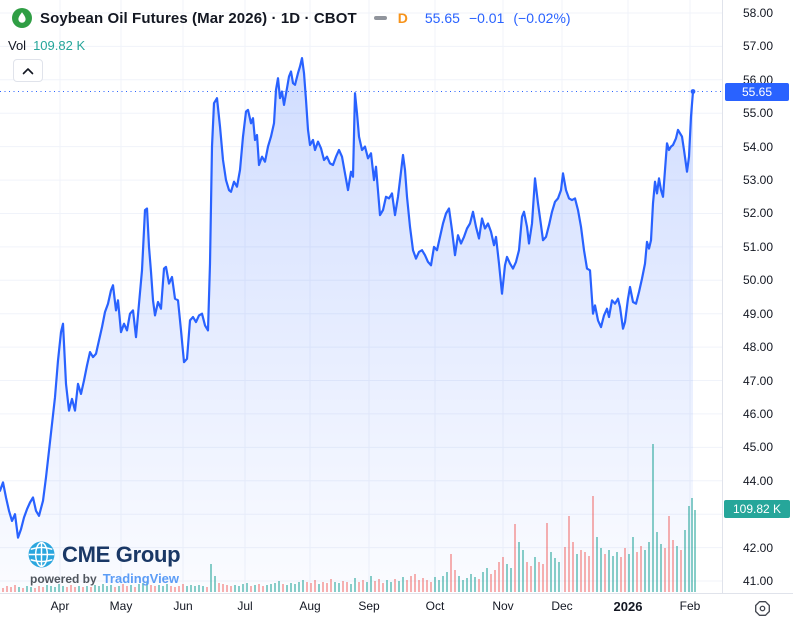 The height and width of the screenshot is (619, 793). What do you see at coordinates (22, 18) in the screenshot?
I see `soybean-oil-logo-icon` at bounding box center [22, 18].